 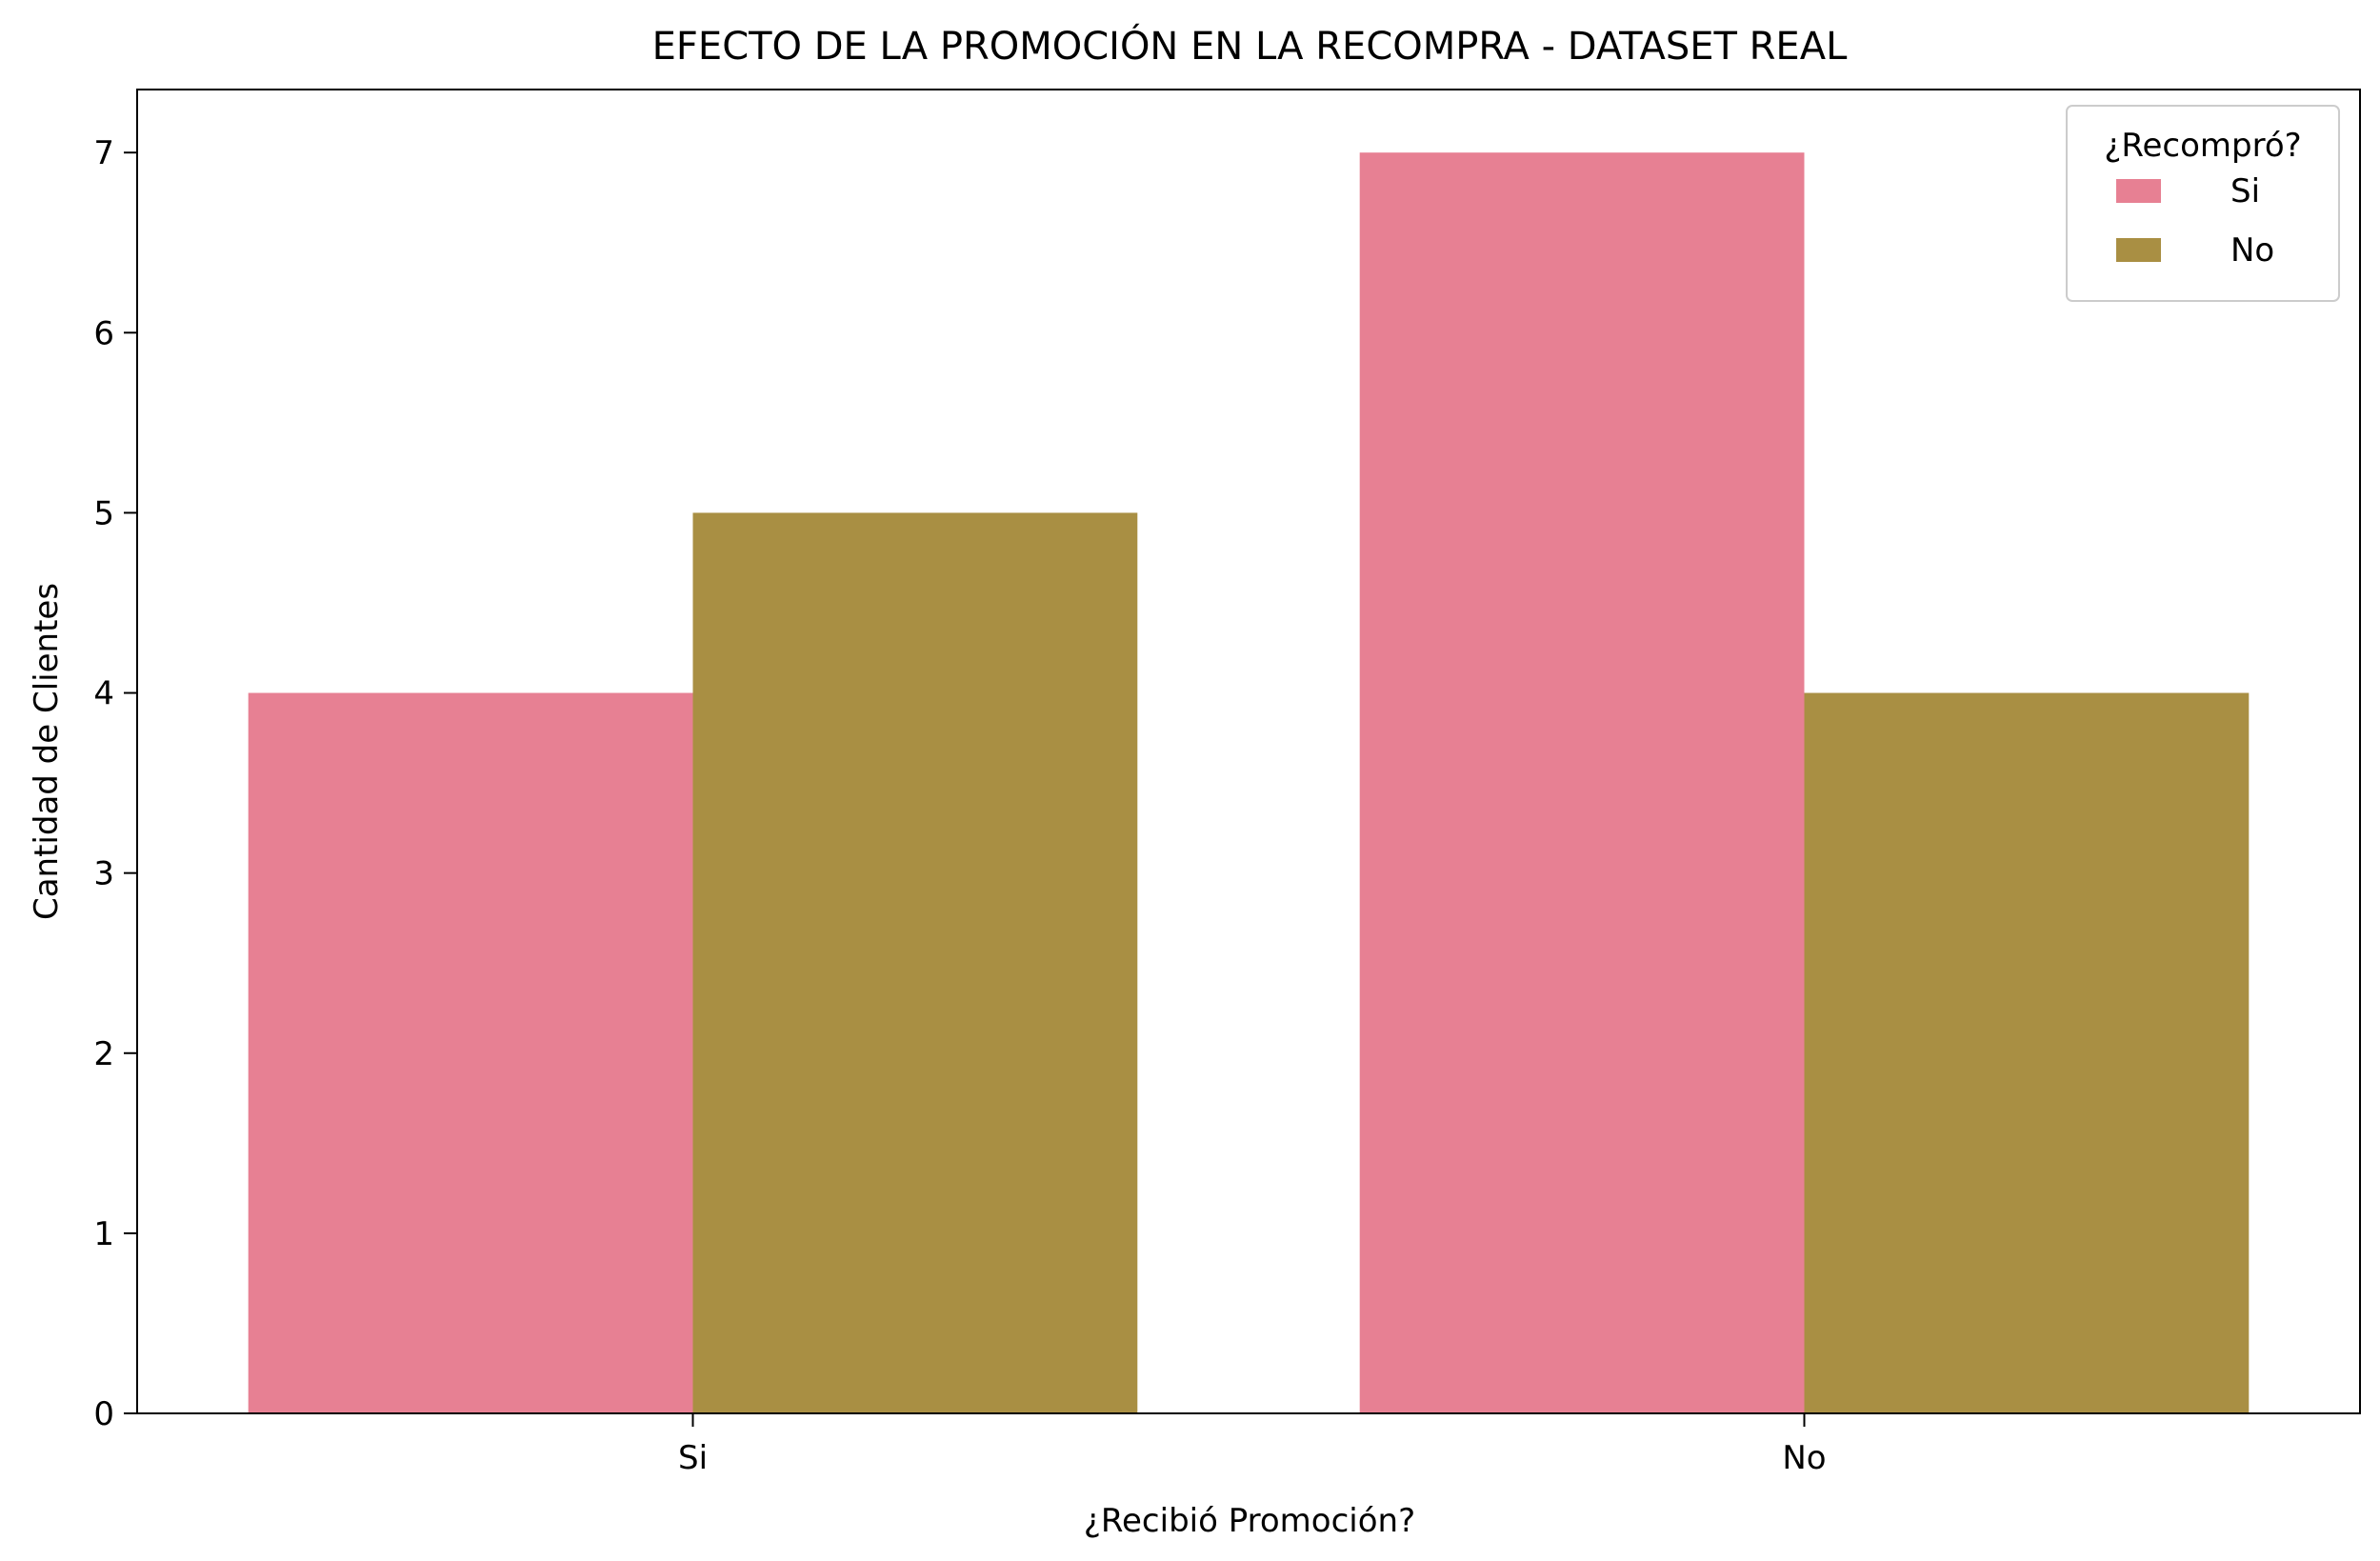 What do you see at coordinates (693, 1458) in the screenshot?
I see `x-tick-label: Si` at bounding box center [693, 1458].